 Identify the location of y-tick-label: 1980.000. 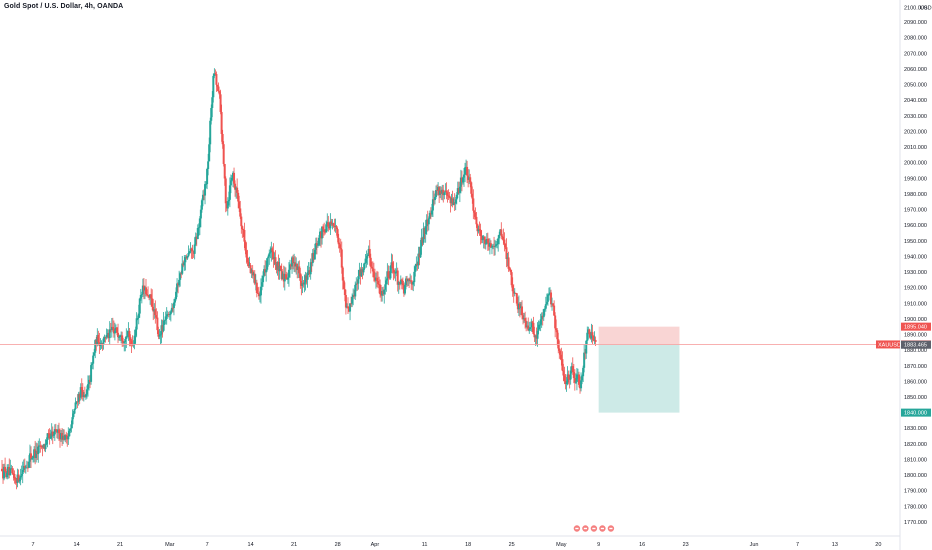
(915, 195).